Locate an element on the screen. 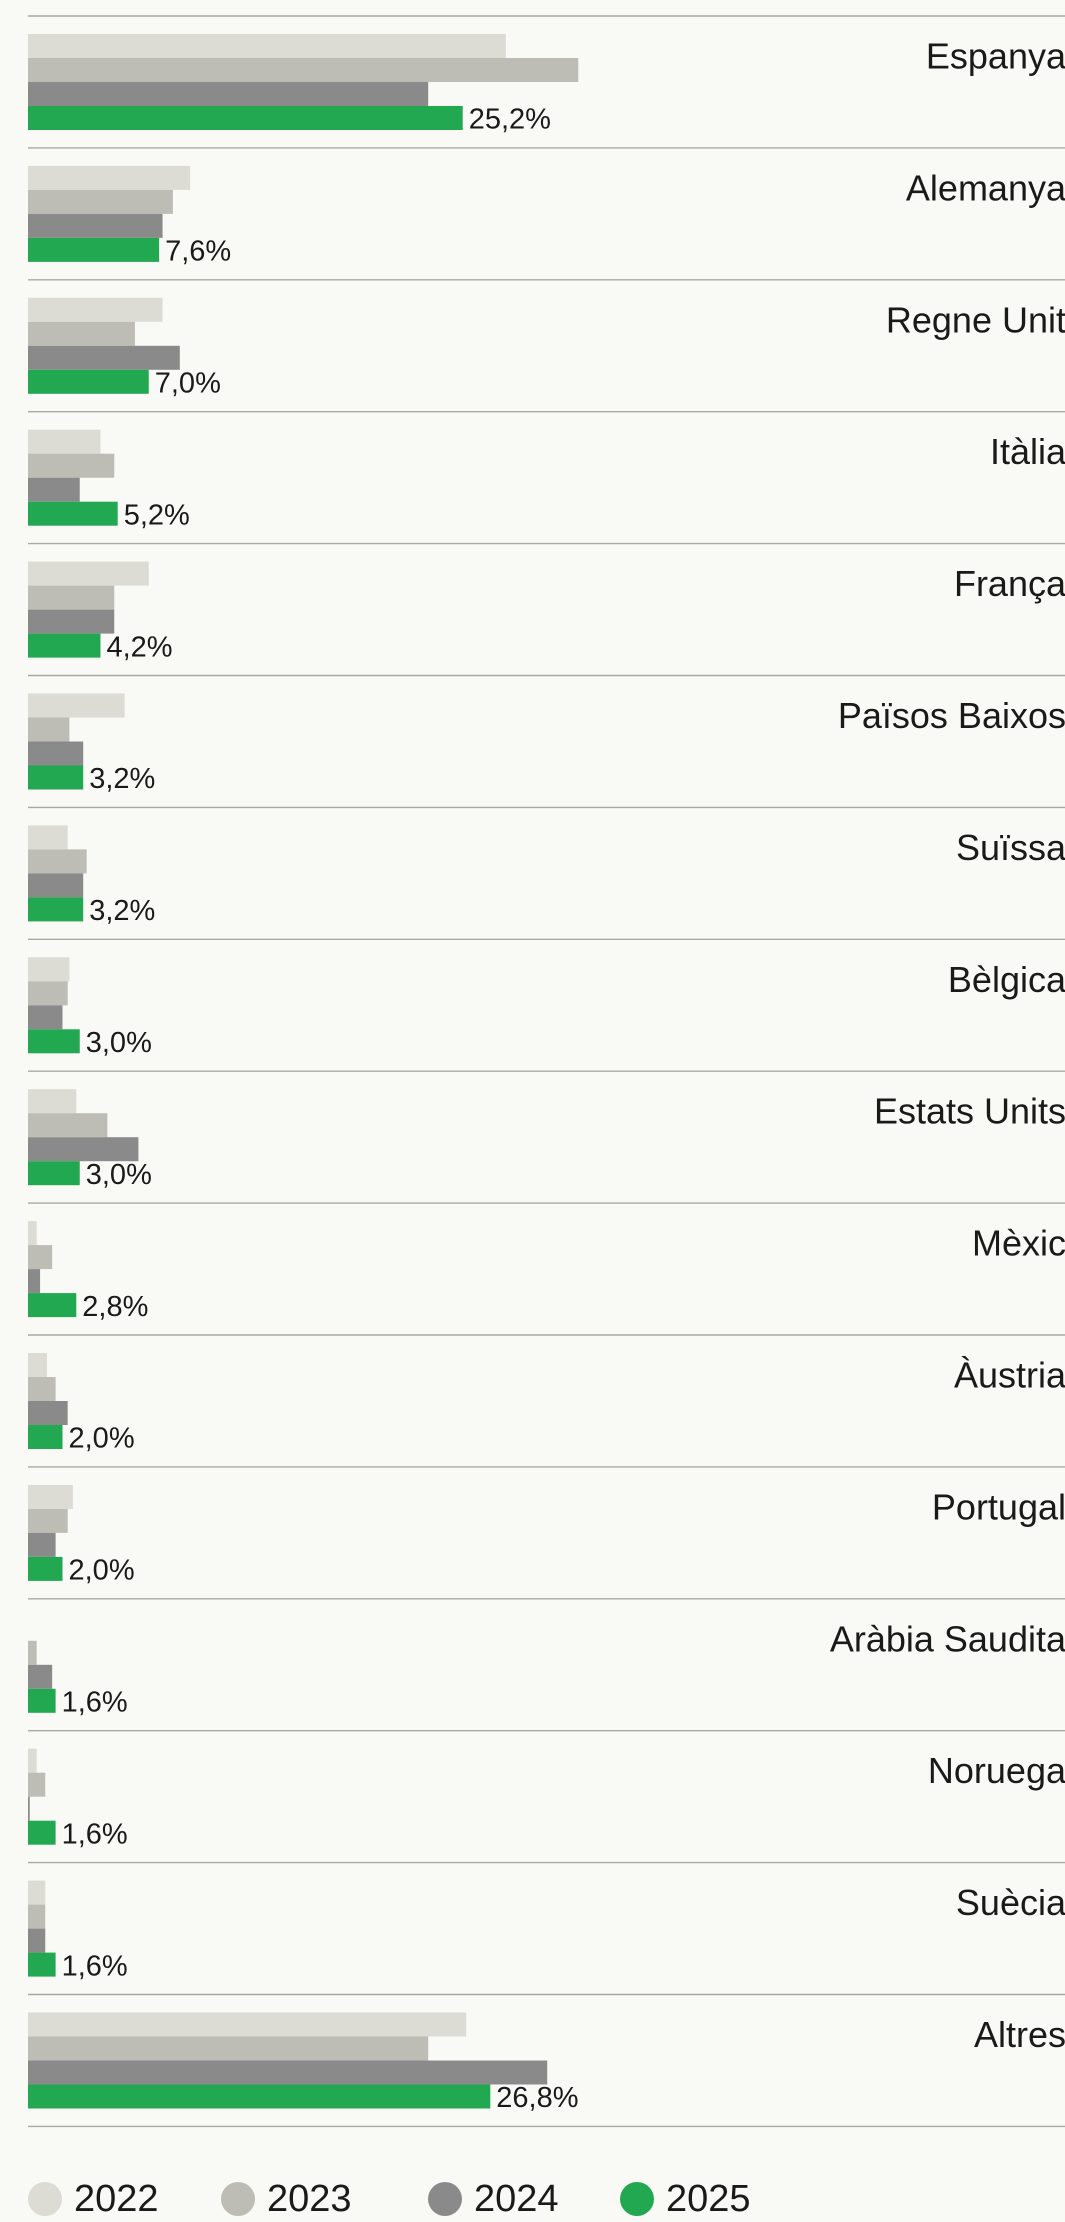 This screenshot has width=1065, height=2222. category-label: Alemanya is located at coordinates (985, 187).